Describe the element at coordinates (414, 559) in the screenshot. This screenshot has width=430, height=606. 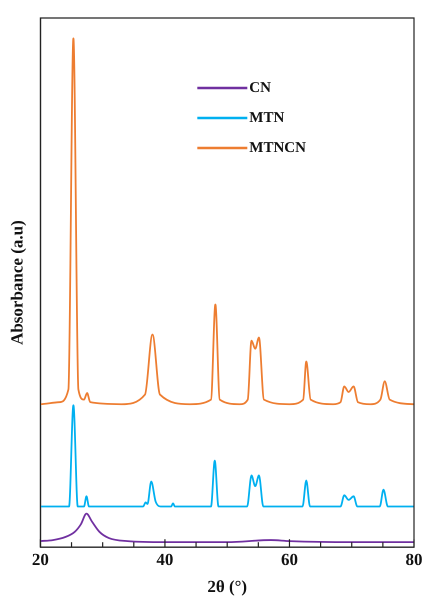
I see `x-tick-label: 80` at that location.